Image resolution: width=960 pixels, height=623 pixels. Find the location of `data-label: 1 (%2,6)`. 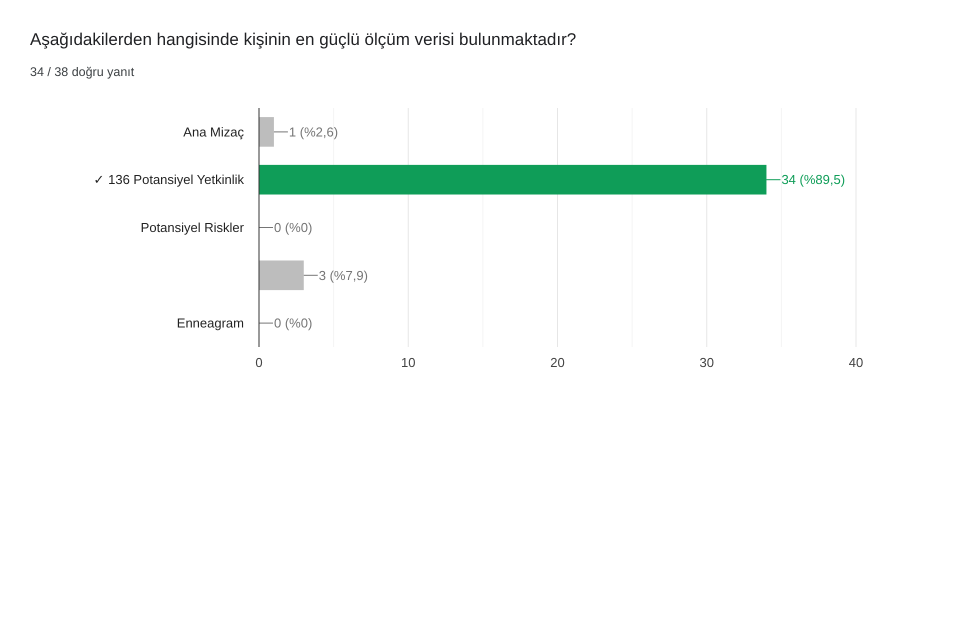

data-label: 1 (%2,6) is located at coordinates (313, 132).